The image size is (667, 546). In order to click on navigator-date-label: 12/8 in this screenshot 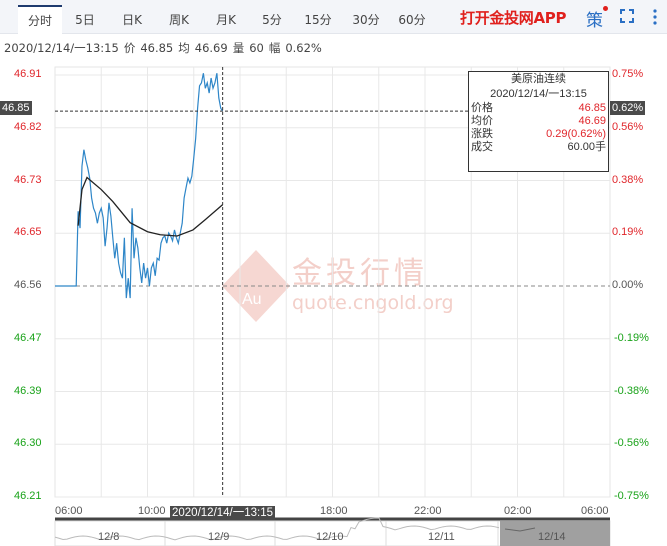, I will do `click(109, 537)`.